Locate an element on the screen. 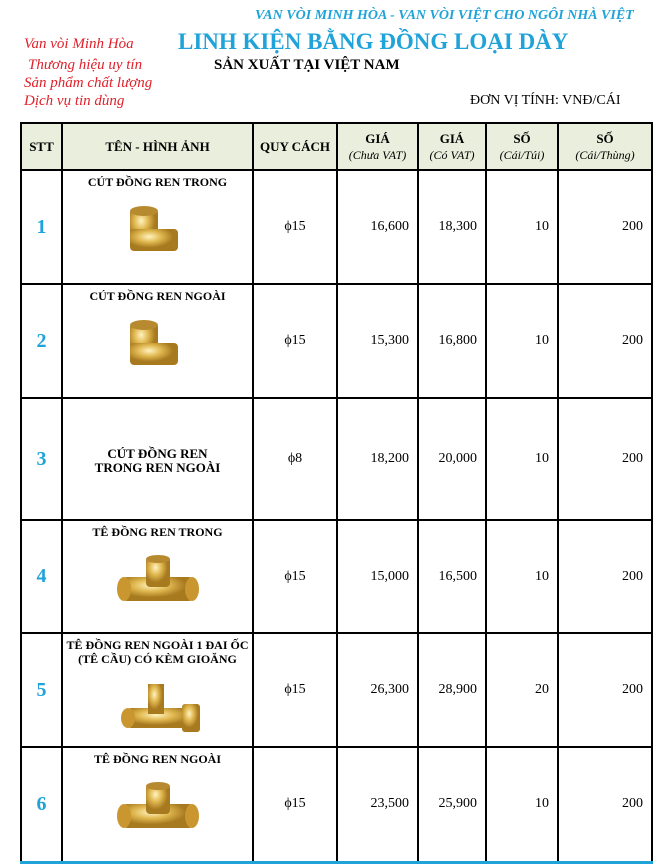 The width and height of the screenshot is (670, 865). price-vat: 25,900 is located at coordinates (452, 805).